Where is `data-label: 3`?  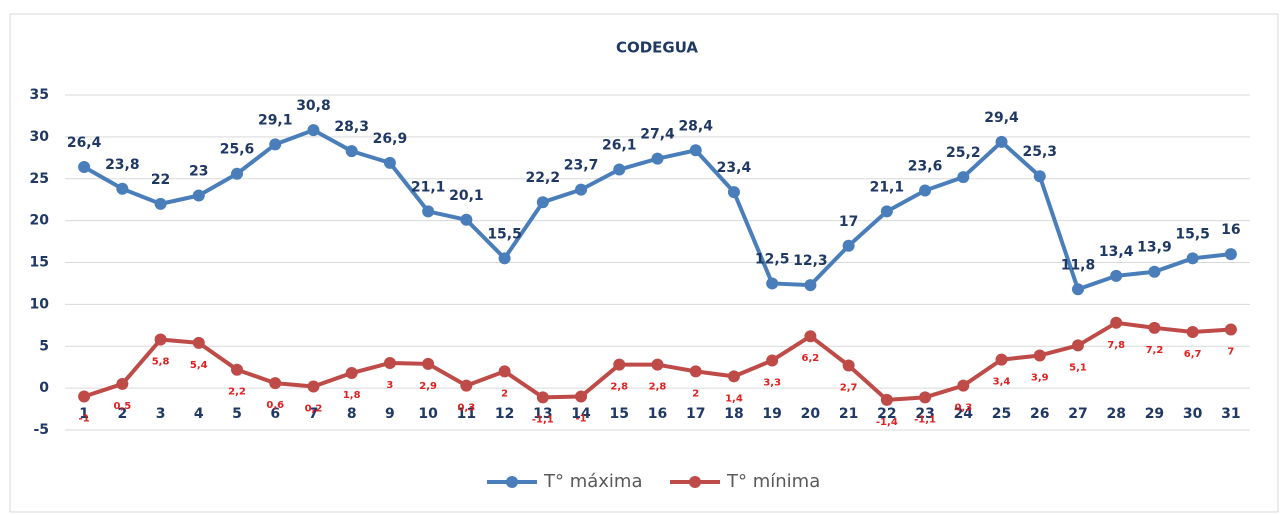
data-label: 3 is located at coordinates (389, 385).